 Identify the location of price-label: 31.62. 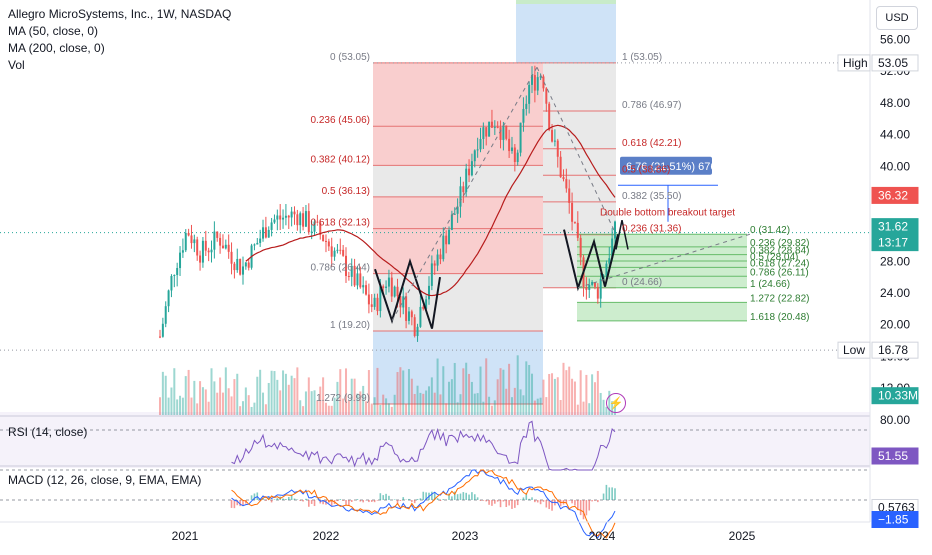
(893, 227).